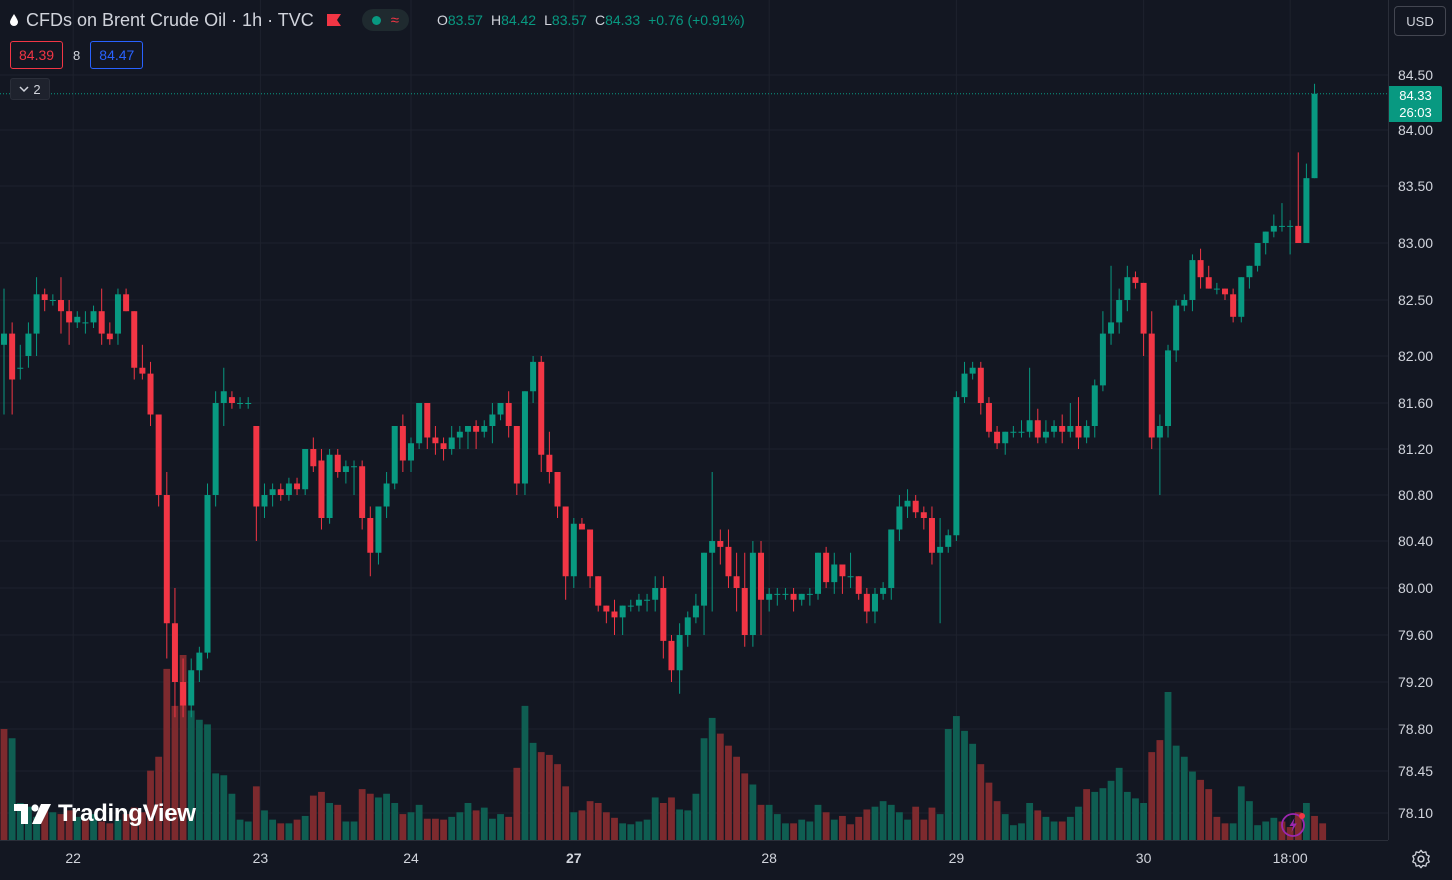 The width and height of the screenshot is (1452, 880). I want to click on close-value: 84.33, so click(623, 20).